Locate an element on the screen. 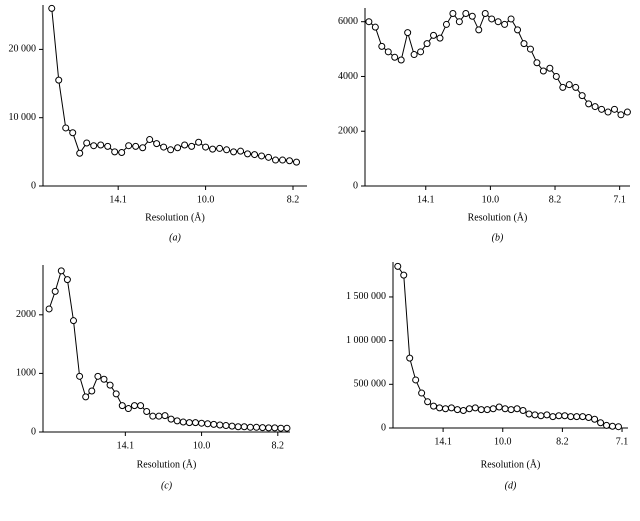 The height and width of the screenshot is (521, 640). y-tick-label: 20 000 is located at coordinates (23, 49).